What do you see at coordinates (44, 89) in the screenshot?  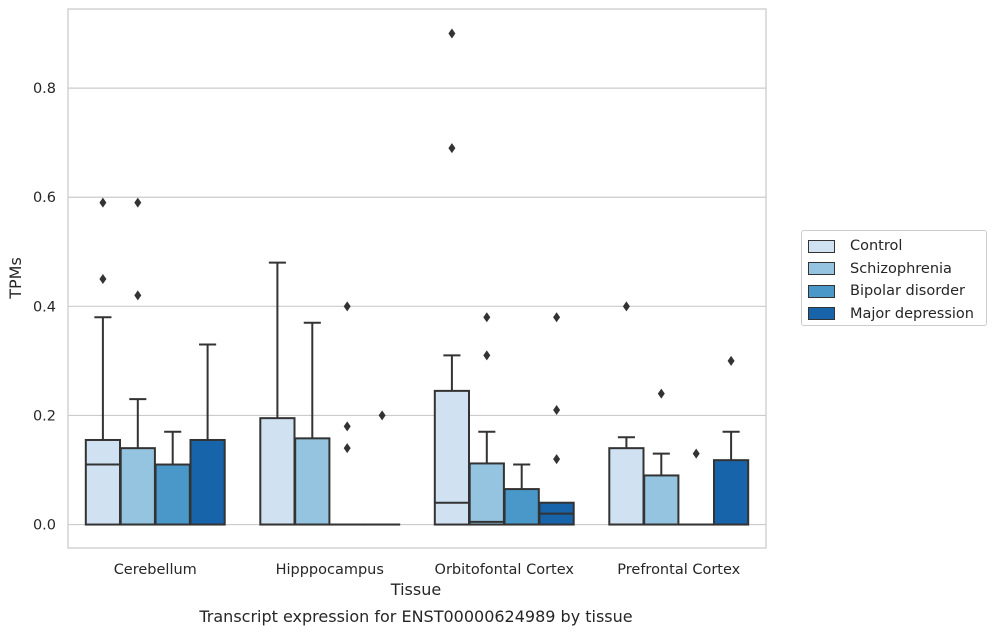 I see `y-tick-label: 0.8` at bounding box center [44, 89].